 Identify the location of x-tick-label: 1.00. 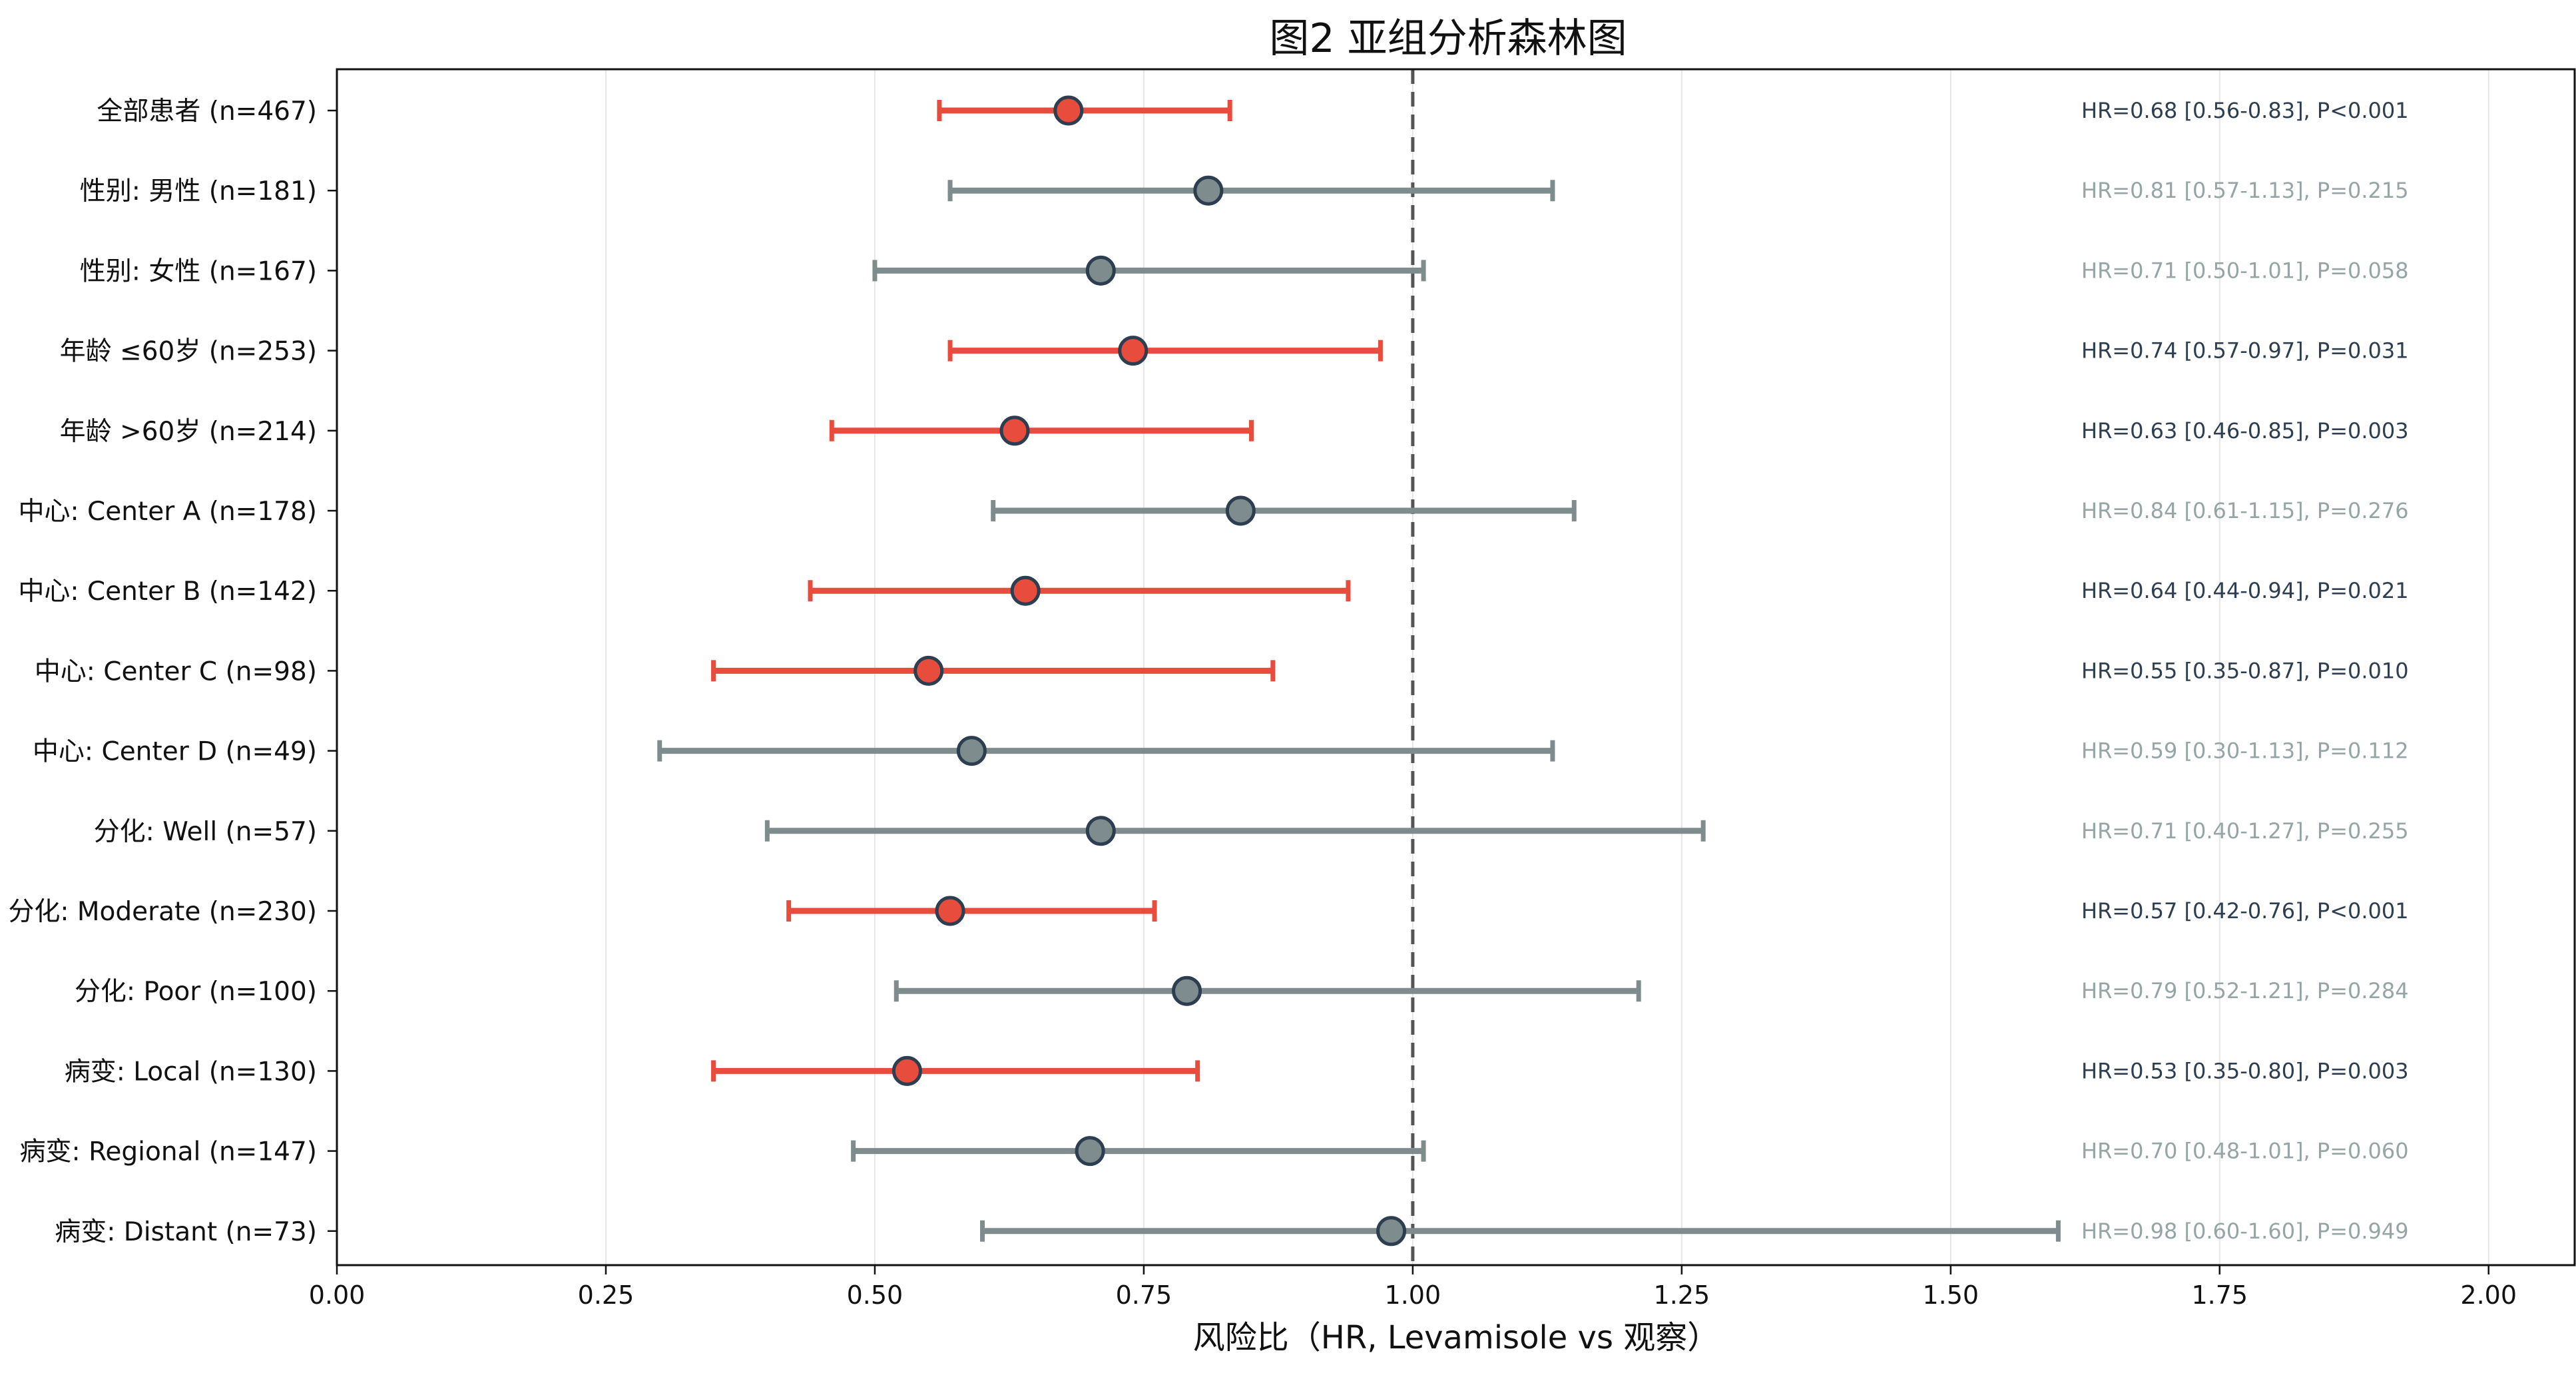
(1413, 1295).